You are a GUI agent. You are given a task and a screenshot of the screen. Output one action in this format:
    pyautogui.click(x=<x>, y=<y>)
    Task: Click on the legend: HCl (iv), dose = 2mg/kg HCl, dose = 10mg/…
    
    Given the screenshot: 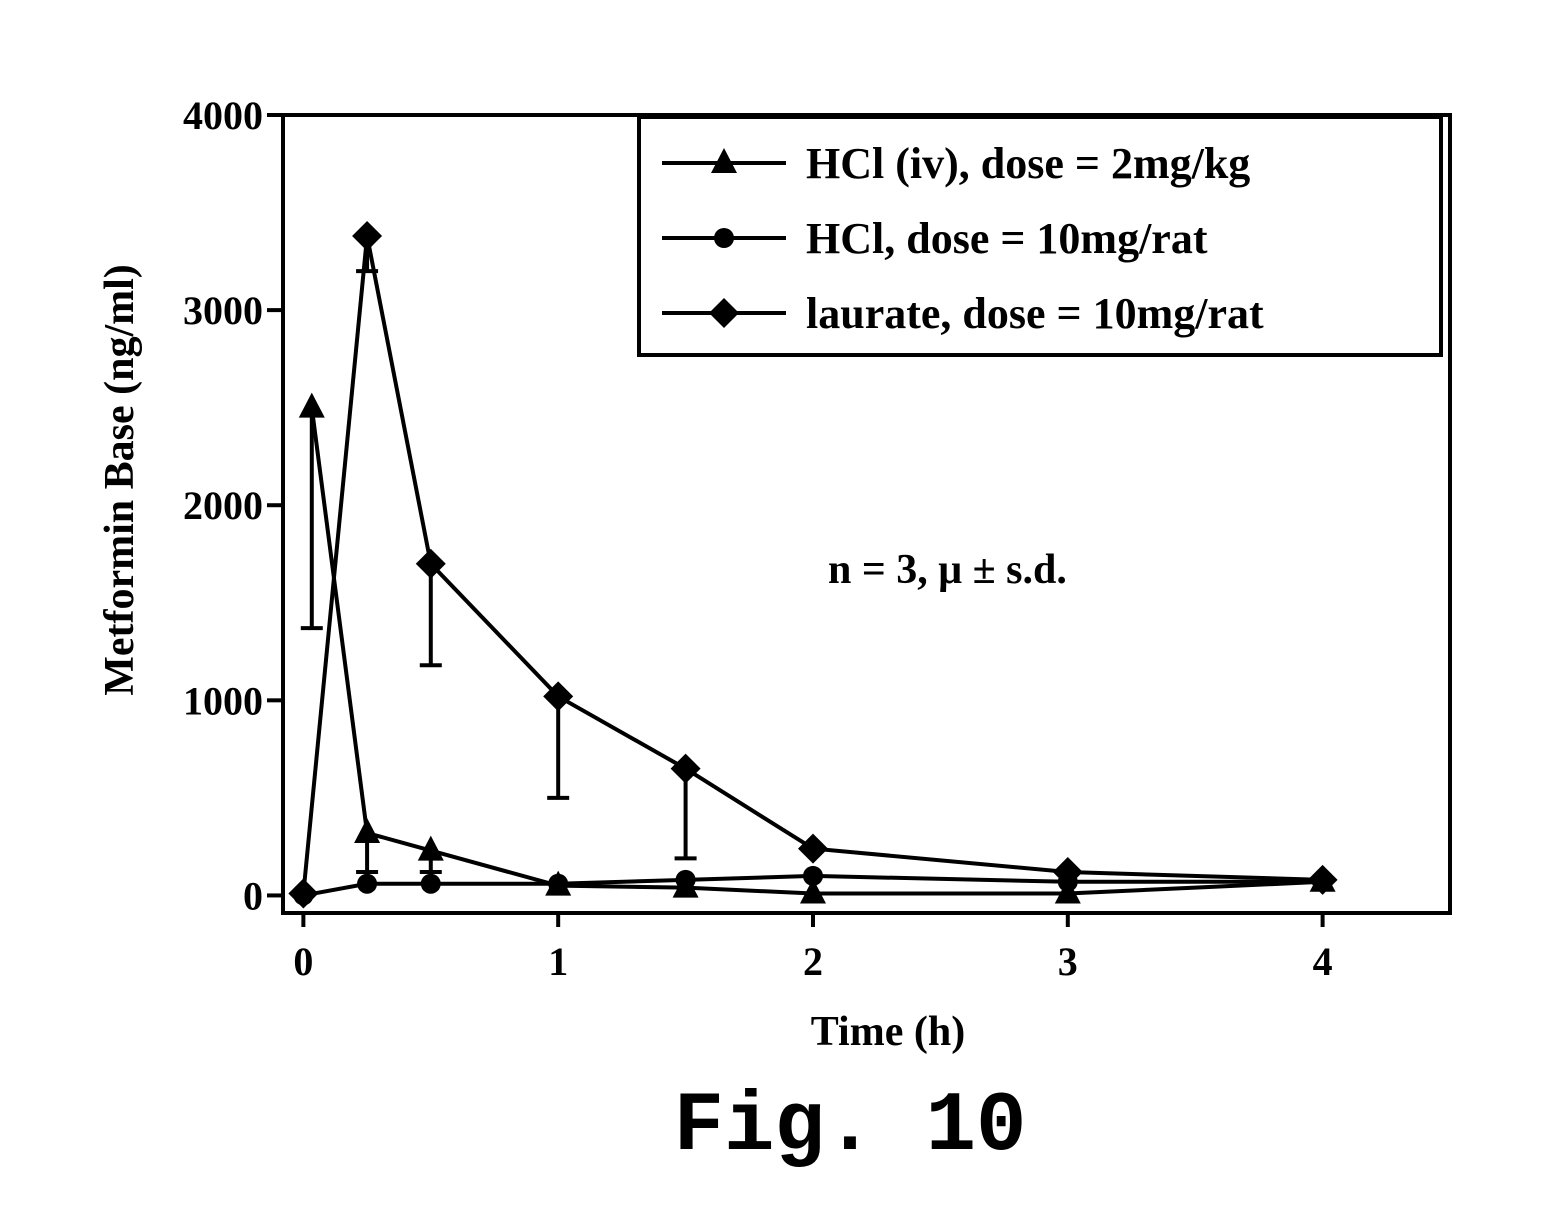 What is the action you would take?
    pyautogui.click(x=1040, y=236)
    